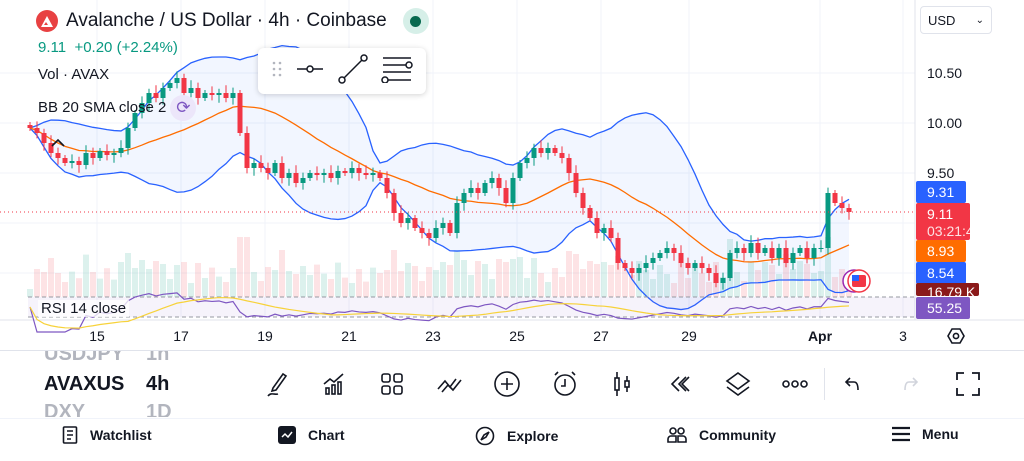  What do you see at coordinates (74, 74) in the screenshot?
I see `volume-indicator-label: Vol · AVAX` at bounding box center [74, 74].